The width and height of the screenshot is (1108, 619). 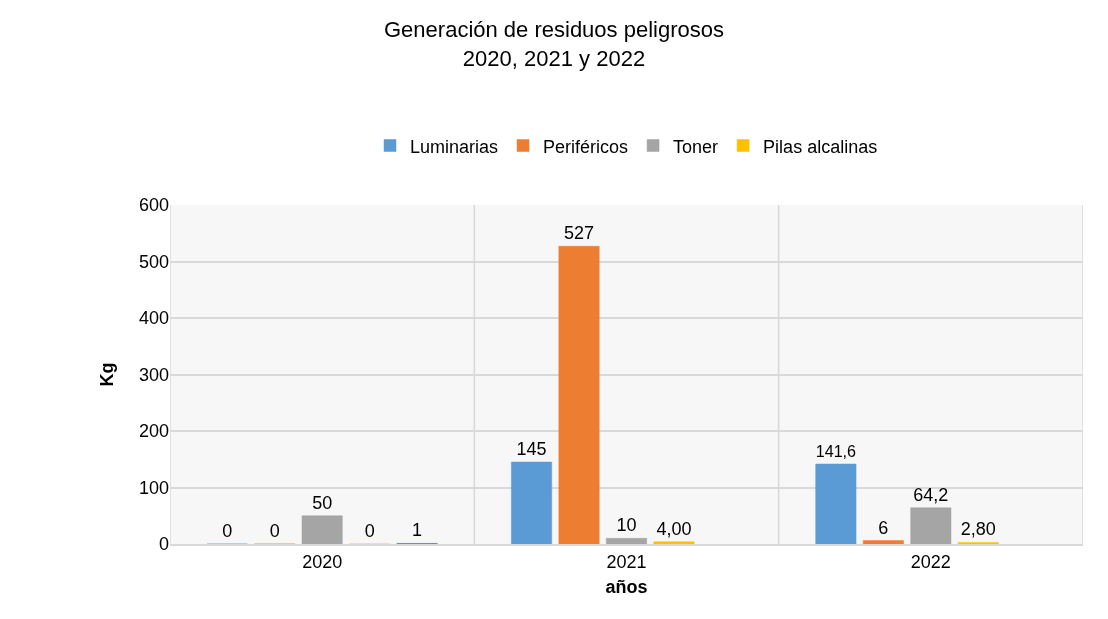 What do you see at coordinates (163, 544) in the screenshot?
I see `y-tick-label: 0` at bounding box center [163, 544].